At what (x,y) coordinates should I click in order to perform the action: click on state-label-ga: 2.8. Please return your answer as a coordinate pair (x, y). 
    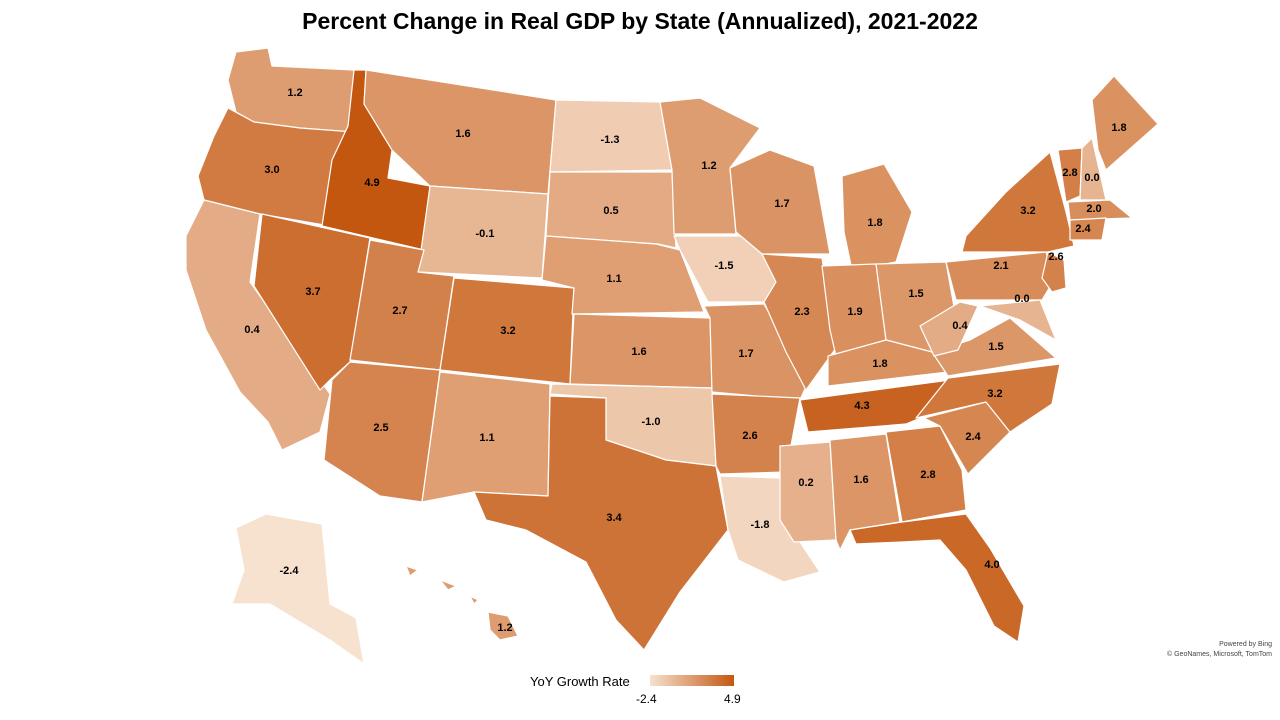
    Looking at the image, I should click on (927, 475).